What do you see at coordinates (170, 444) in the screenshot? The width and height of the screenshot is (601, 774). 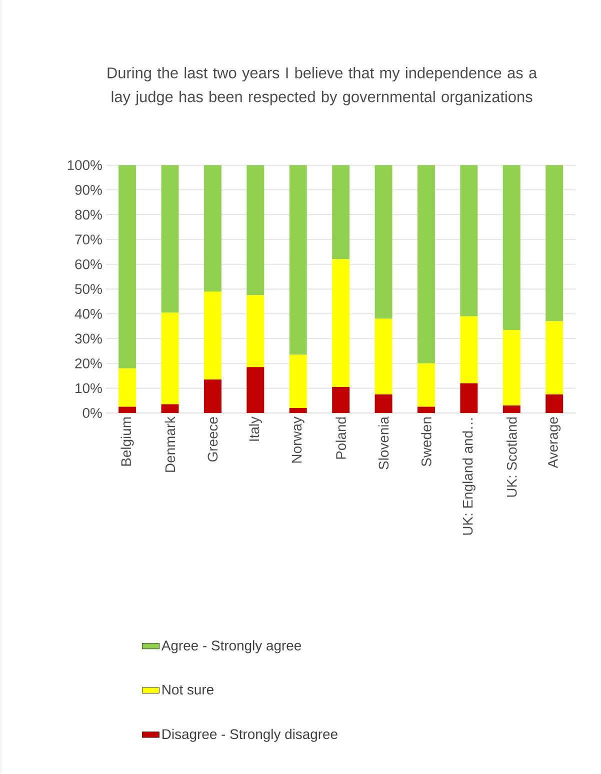 I see `x-tick-label: Denmark` at bounding box center [170, 444].